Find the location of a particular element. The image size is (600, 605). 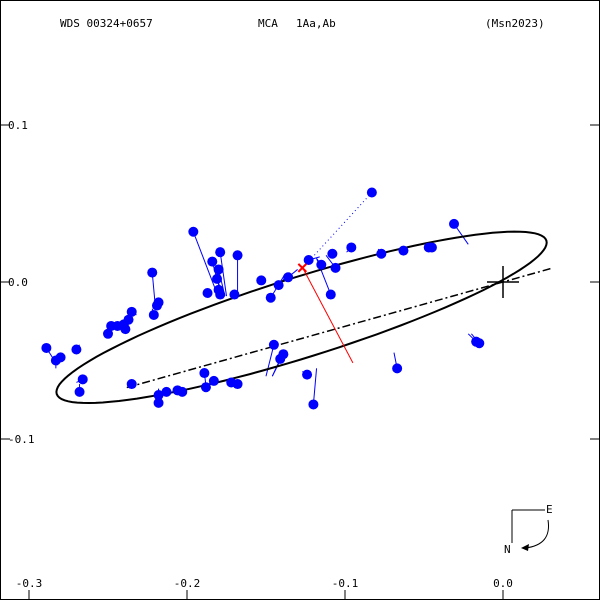

y-tick-label: 0.1 is located at coordinates (18, 125).